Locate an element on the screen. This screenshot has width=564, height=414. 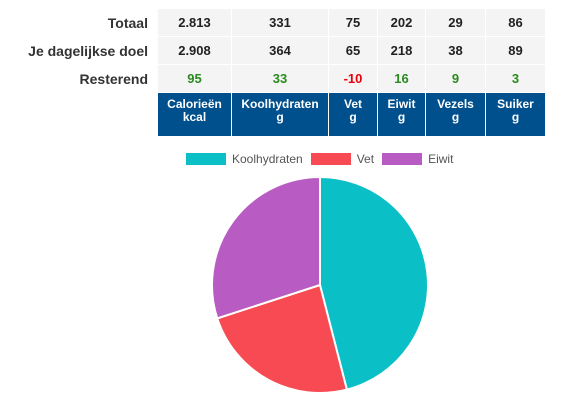
cell-totaal-suiker: 86 is located at coordinates (515, 23).